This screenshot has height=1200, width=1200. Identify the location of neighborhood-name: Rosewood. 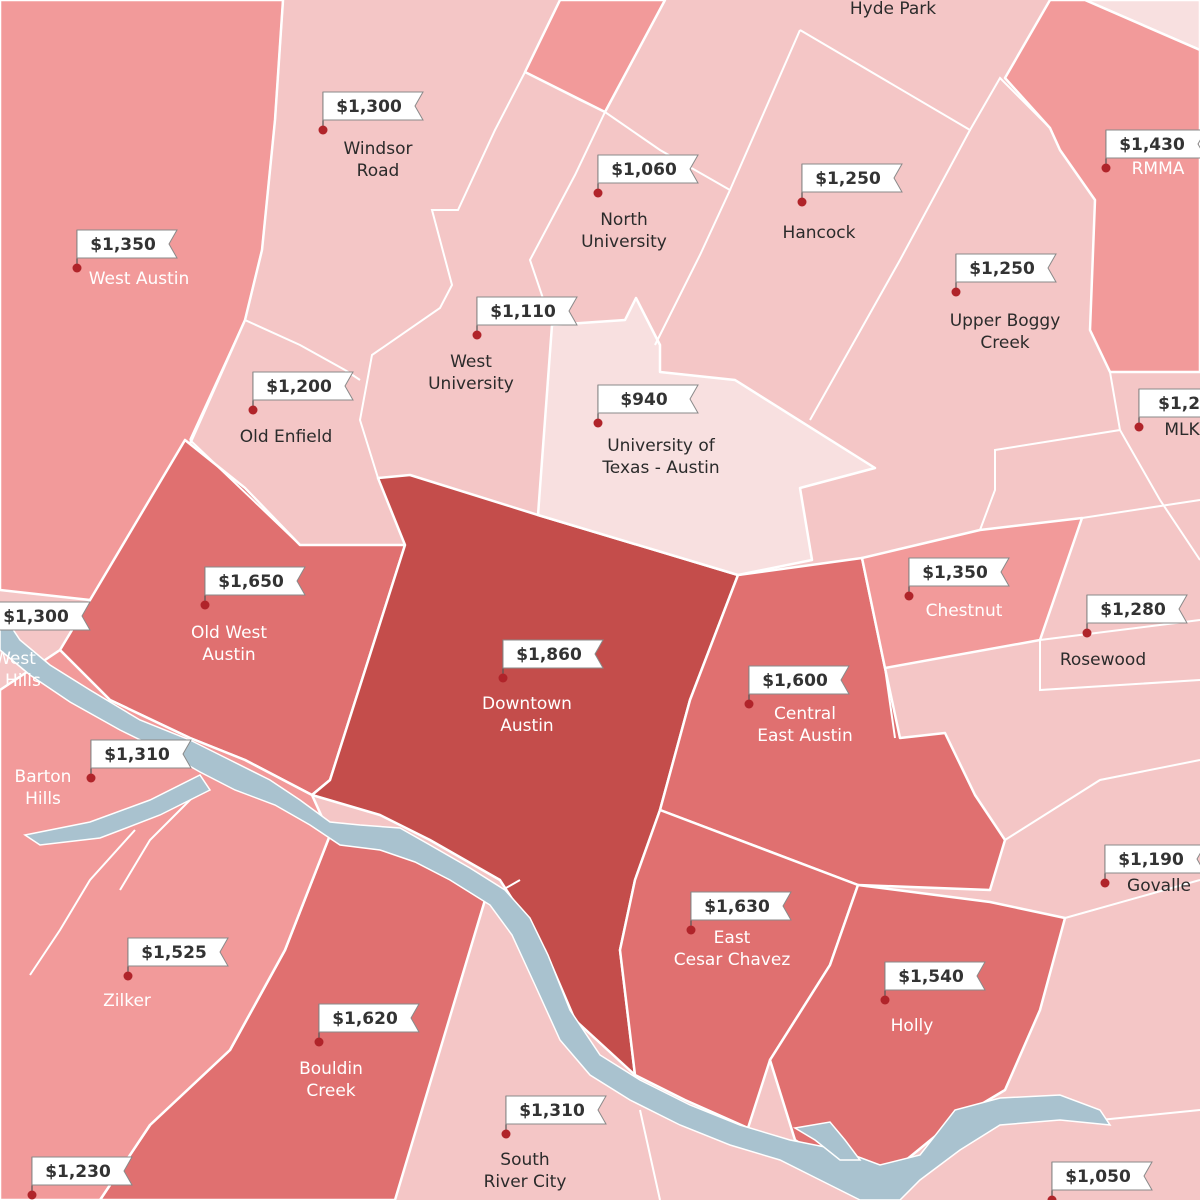
(1103, 660).